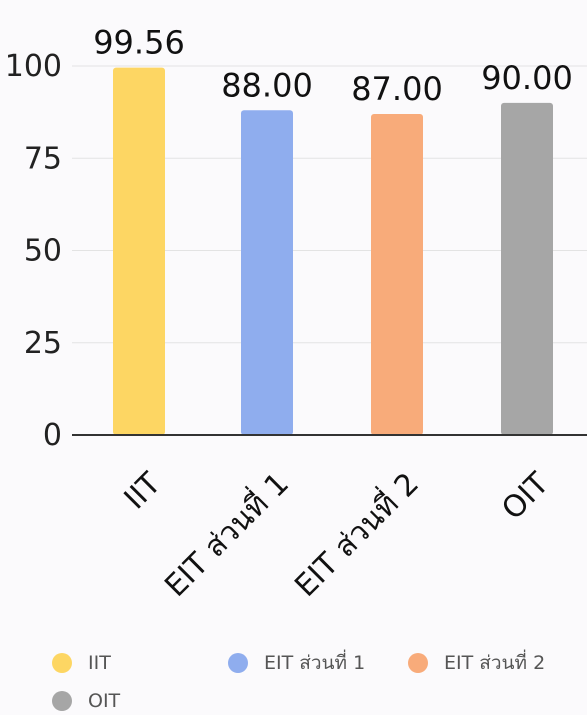  Describe the element at coordinates (33, 66) in the screenshot. I see `y-tick-label: 100` at that location.